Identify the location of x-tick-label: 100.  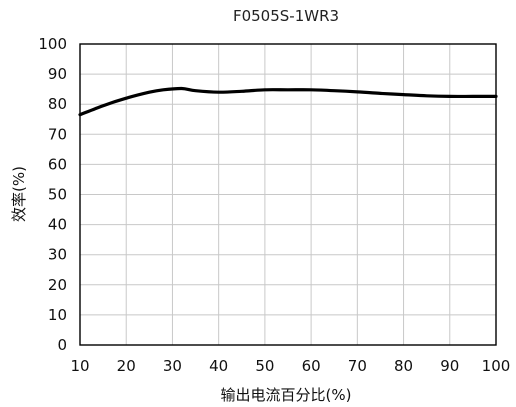
(496, 366).